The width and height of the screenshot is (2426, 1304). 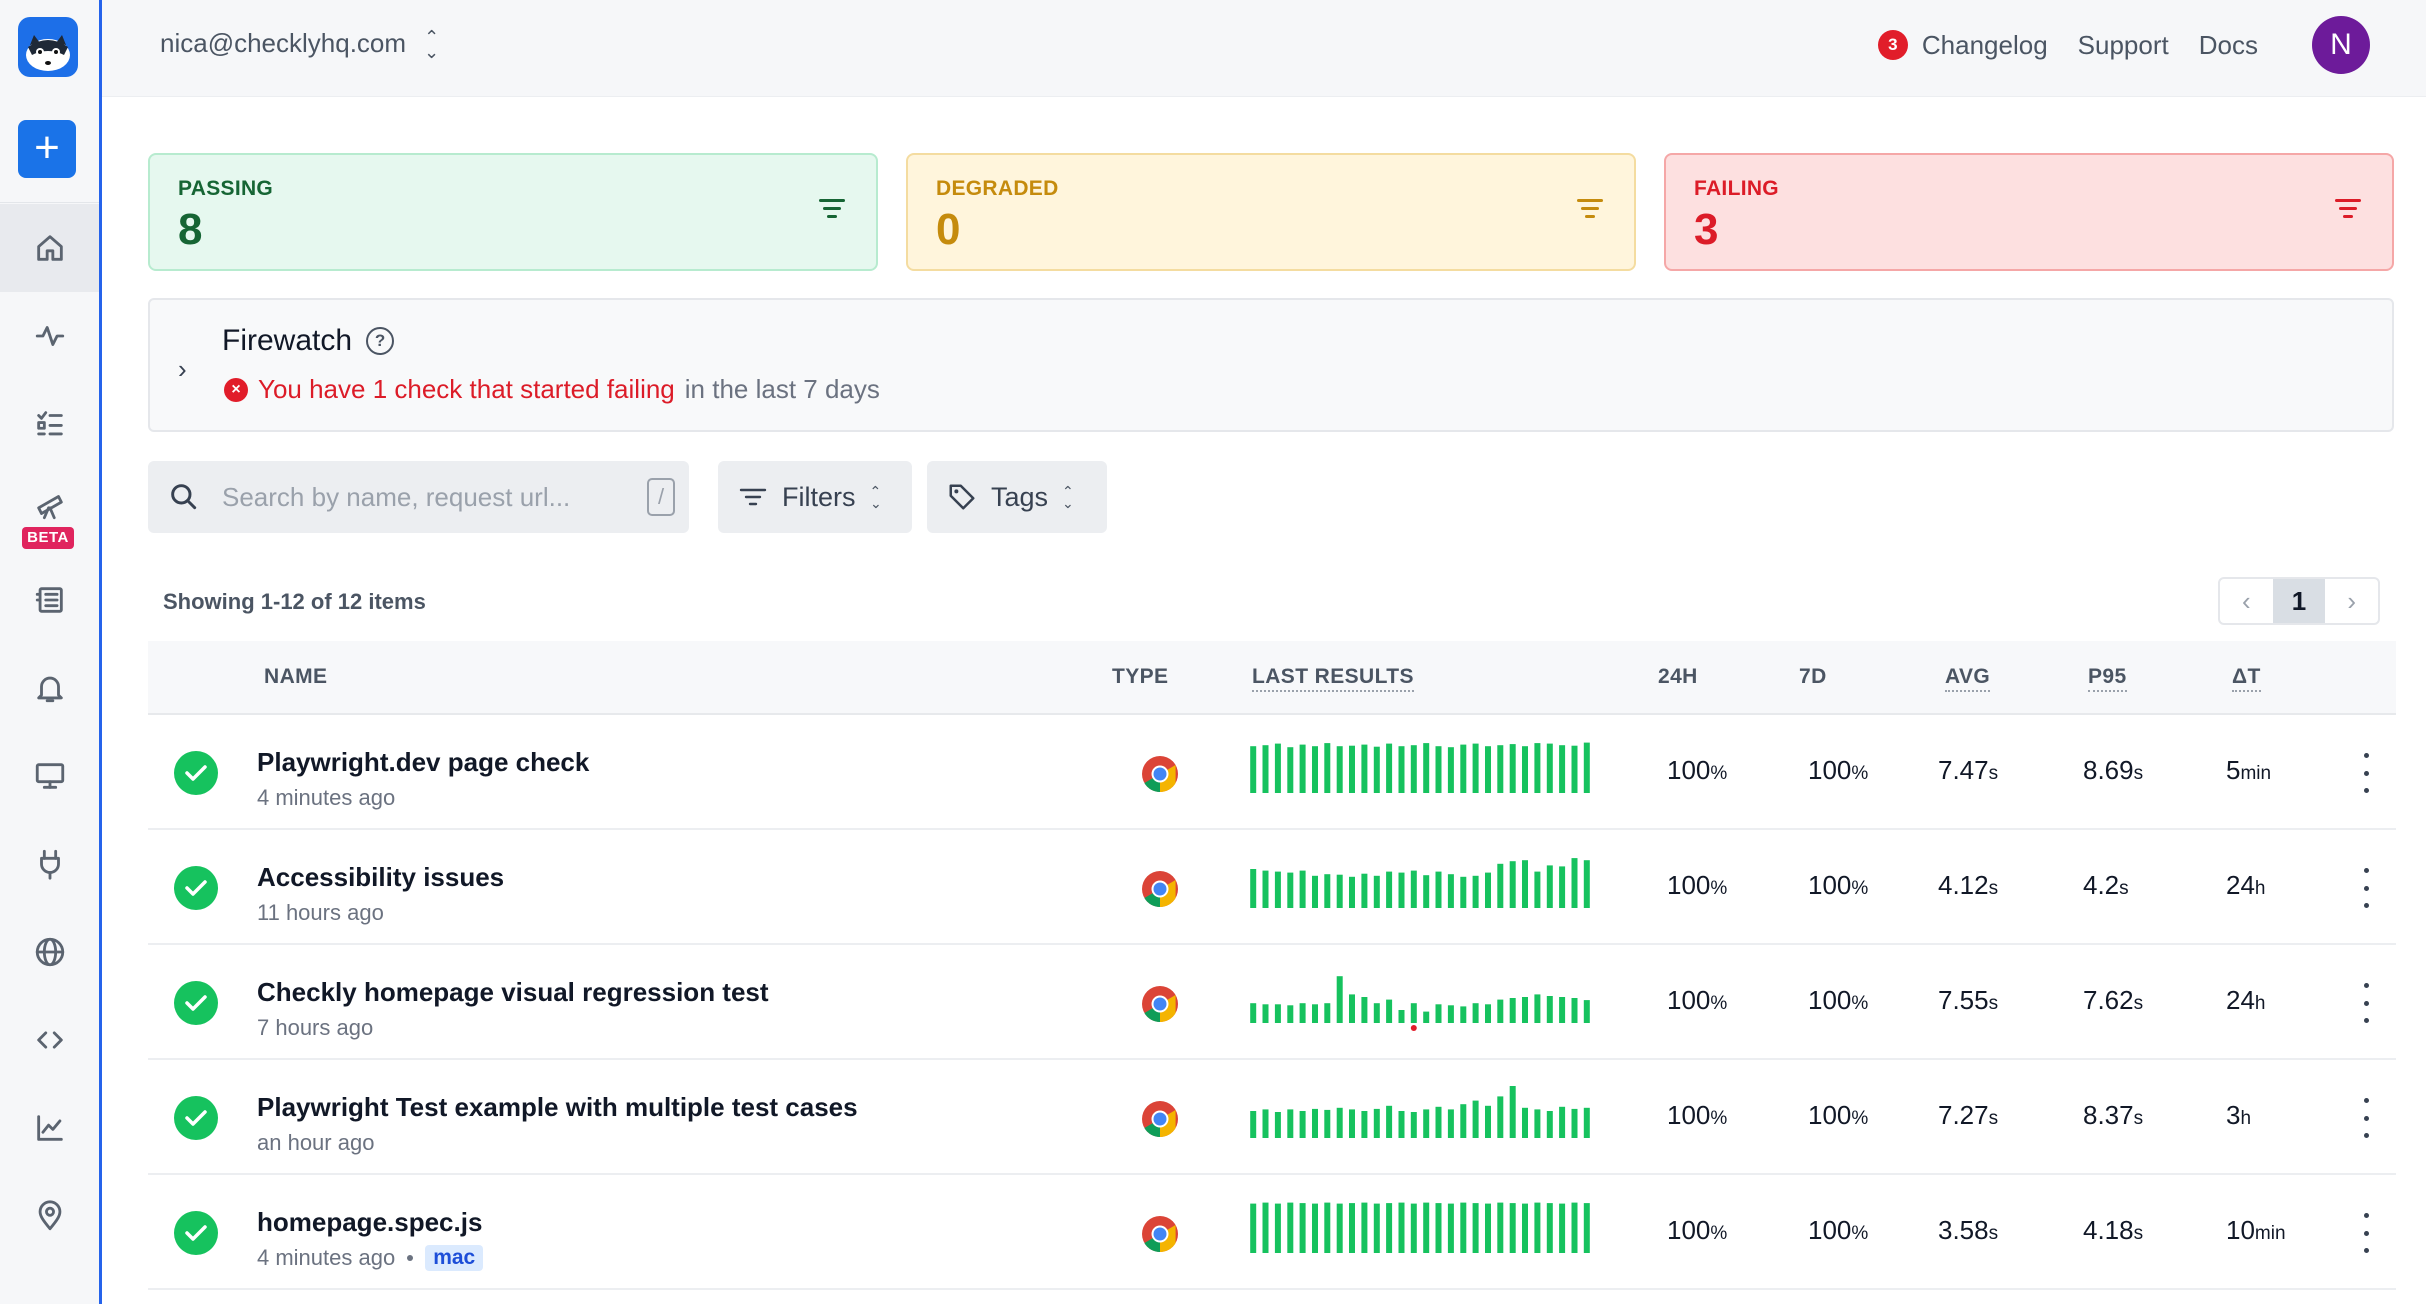 I want to click on chart-icon, so click(x=49, y=1128).